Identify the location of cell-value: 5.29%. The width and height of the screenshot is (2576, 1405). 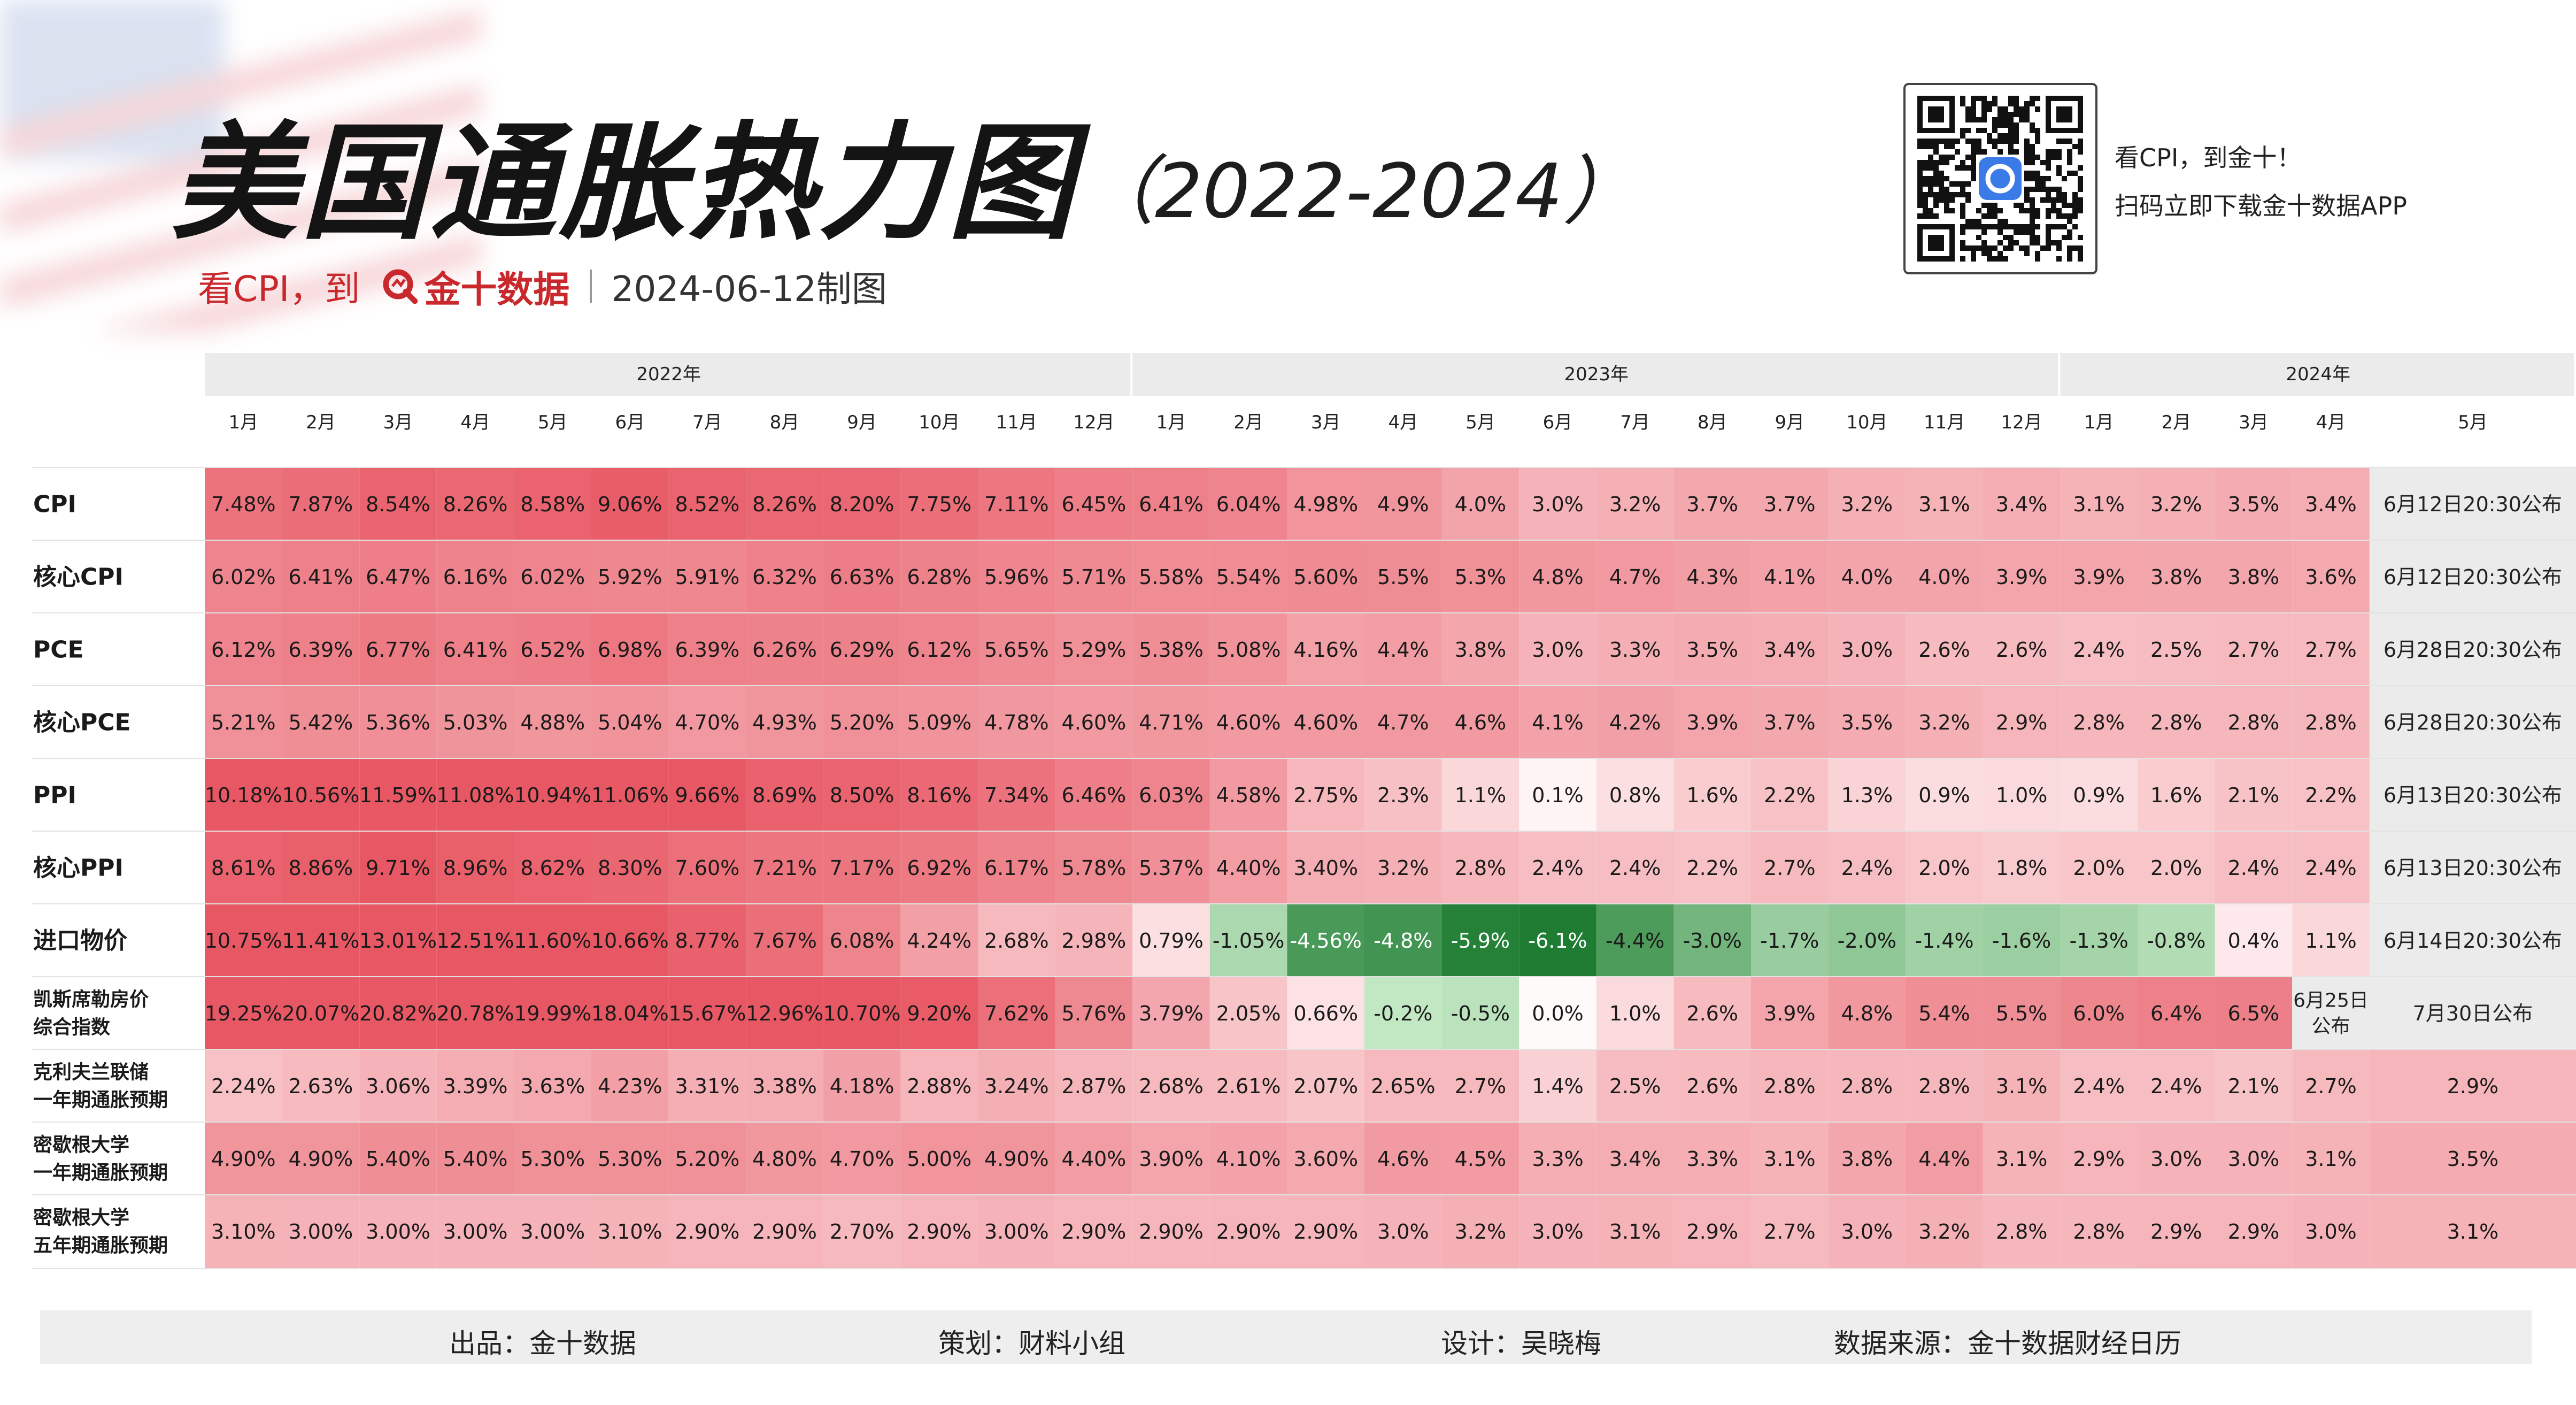
(1094, 650).